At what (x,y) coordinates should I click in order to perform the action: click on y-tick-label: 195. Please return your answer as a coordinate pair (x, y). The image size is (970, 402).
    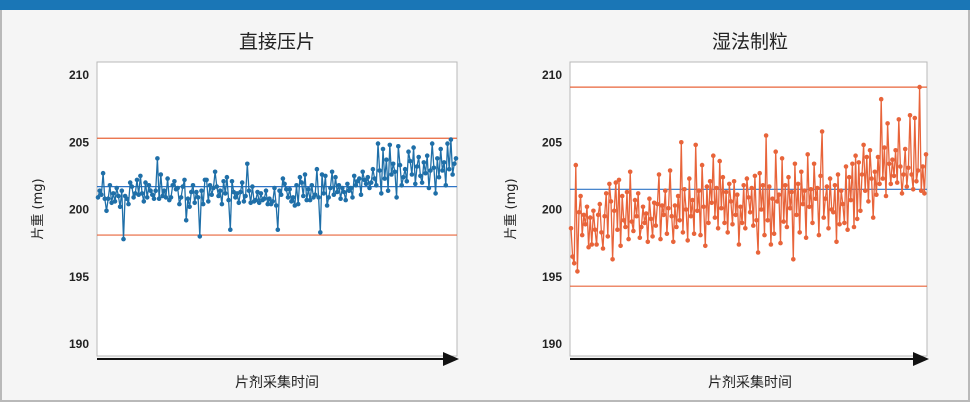
    Looking at the image, I should click on (552, 277).